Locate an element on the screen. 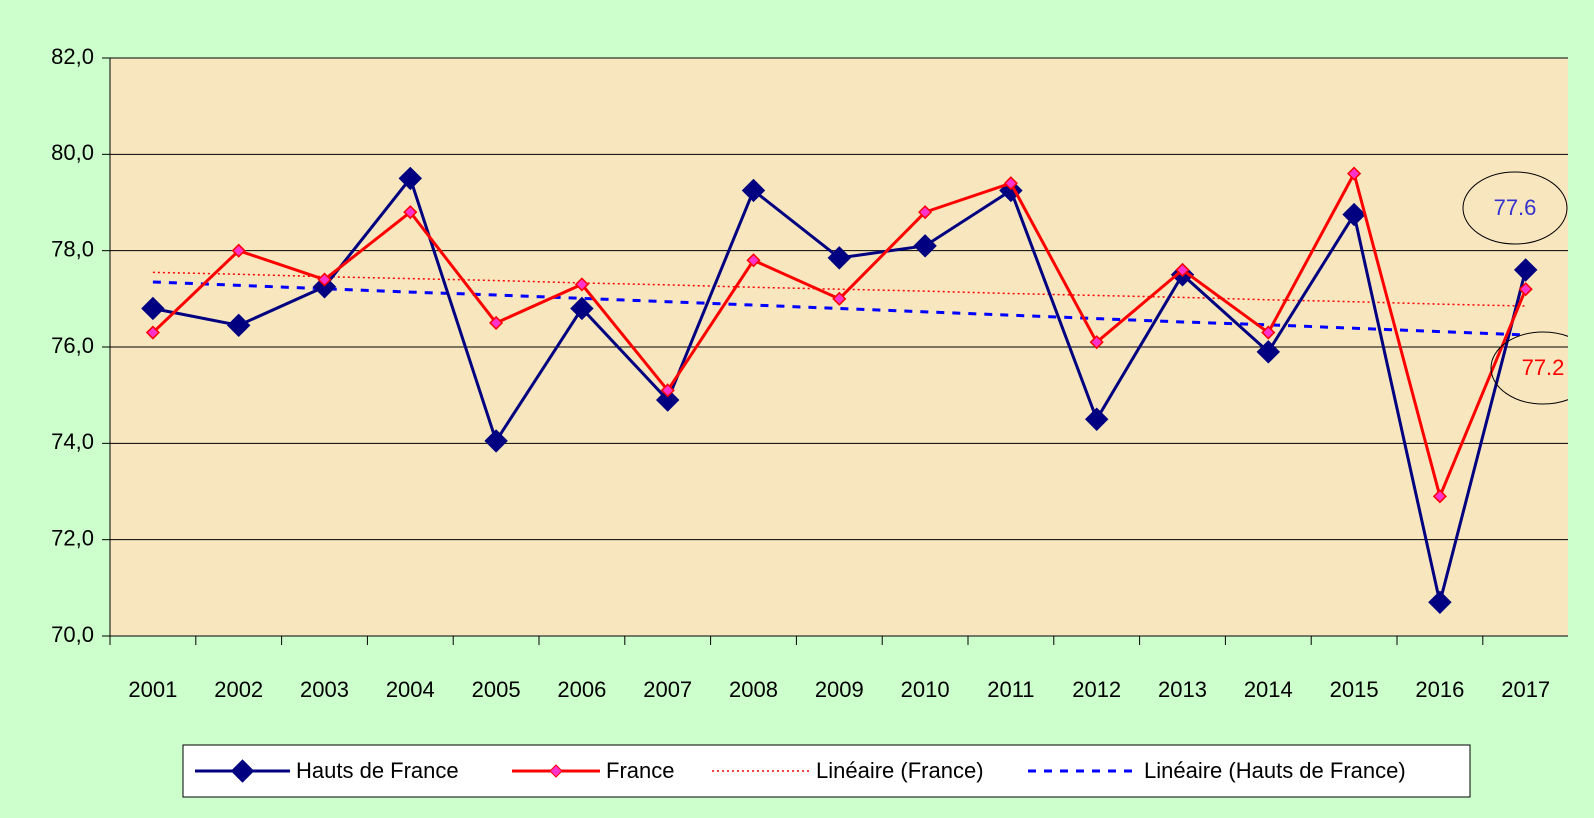 The height and width of the screenshot is (818, 1594). annotation: 77.2 is located at coordinates (1543, 367).